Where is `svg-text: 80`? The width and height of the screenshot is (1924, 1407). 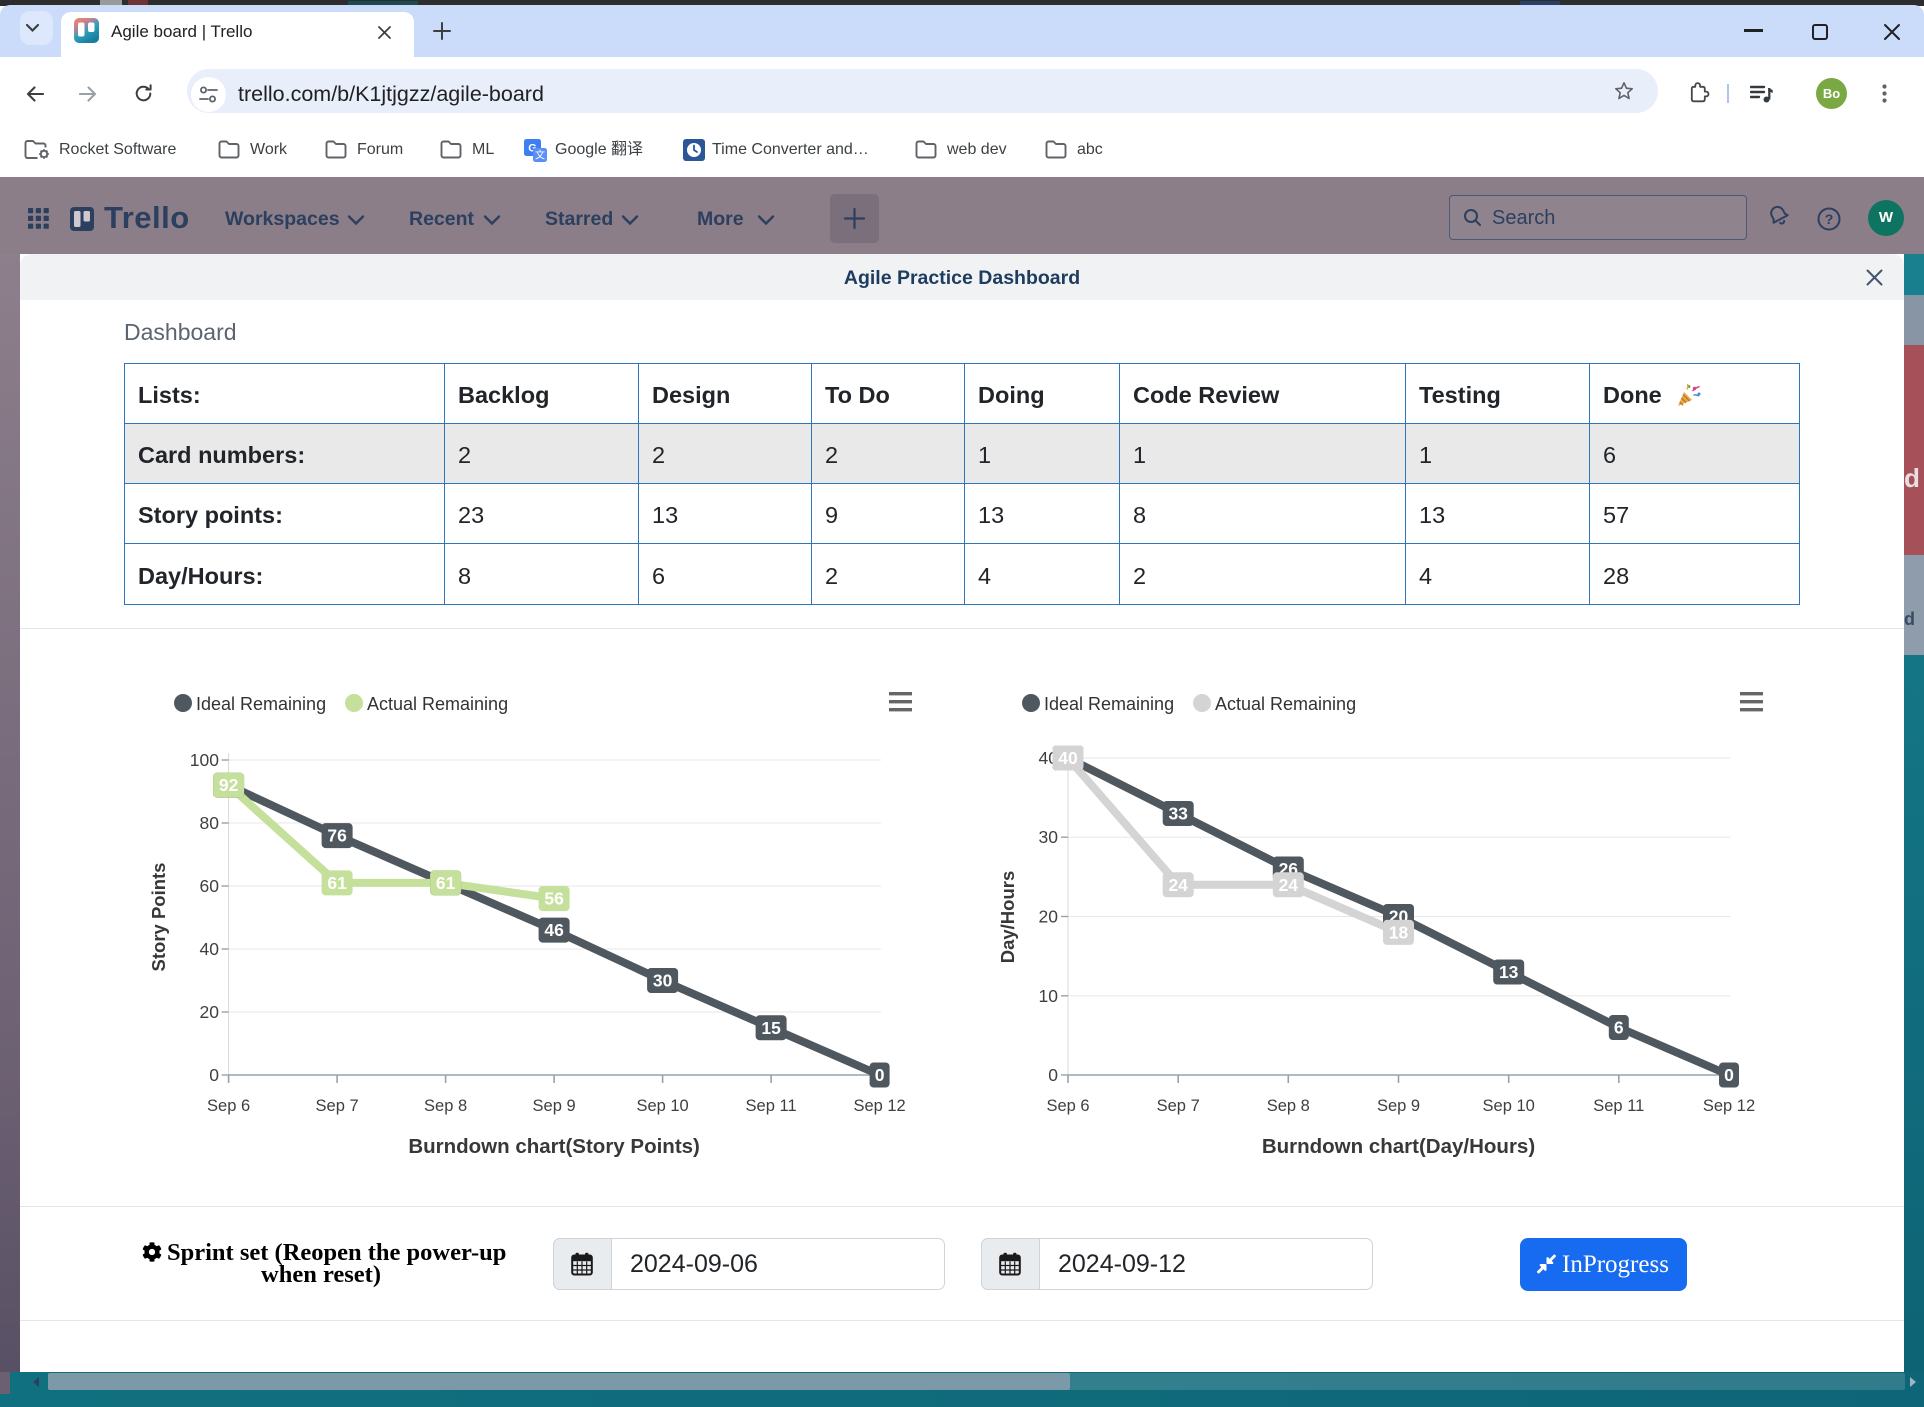
svg-text: 80 is located at coordinates (210, 823).